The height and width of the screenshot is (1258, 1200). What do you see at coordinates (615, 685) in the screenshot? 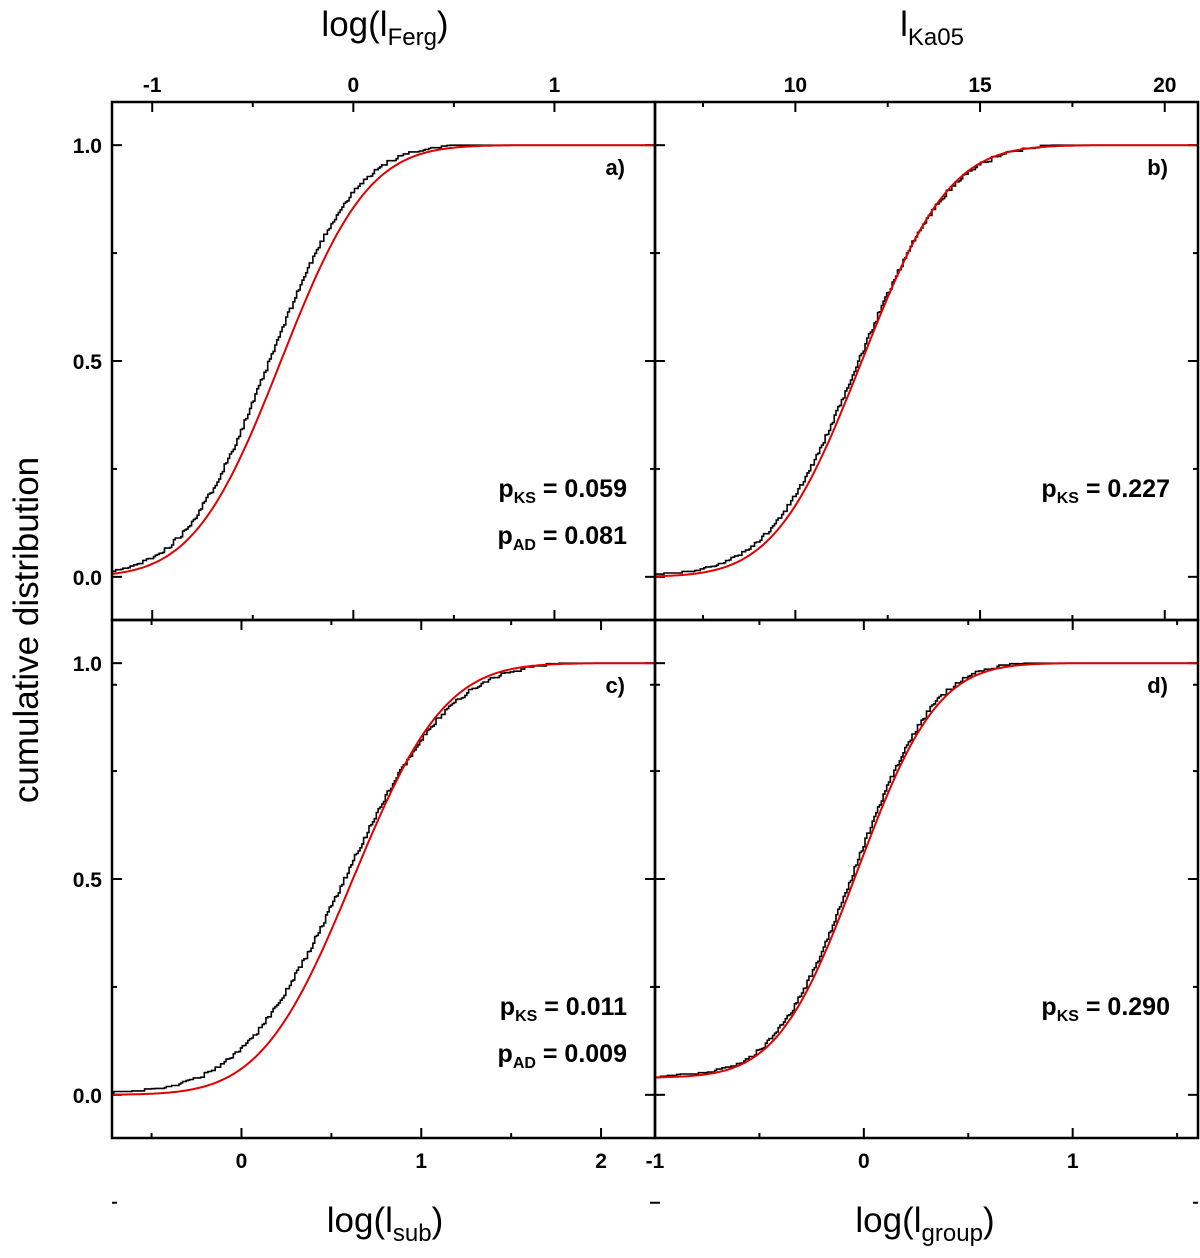
I see `panel-letter: c)` at bounding box center [615, 685].